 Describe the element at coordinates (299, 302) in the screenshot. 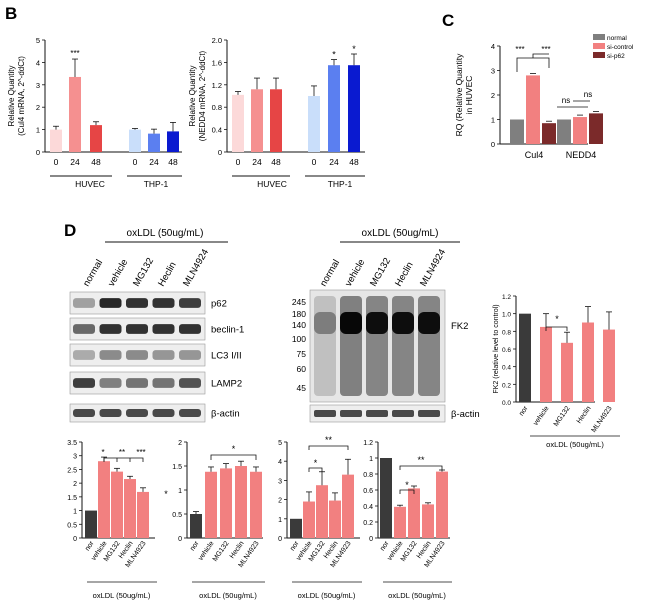

I see `blot-right-marker: 245` at that location.